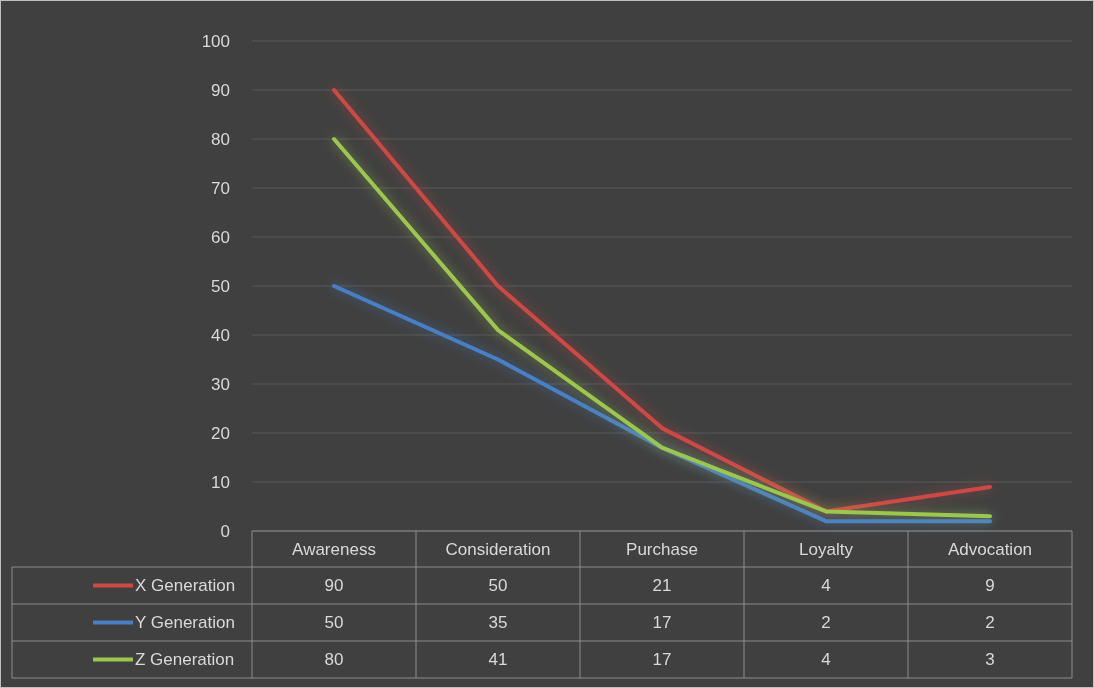  I want to click on x-tick-label: Loyalty, so click(826, 549).